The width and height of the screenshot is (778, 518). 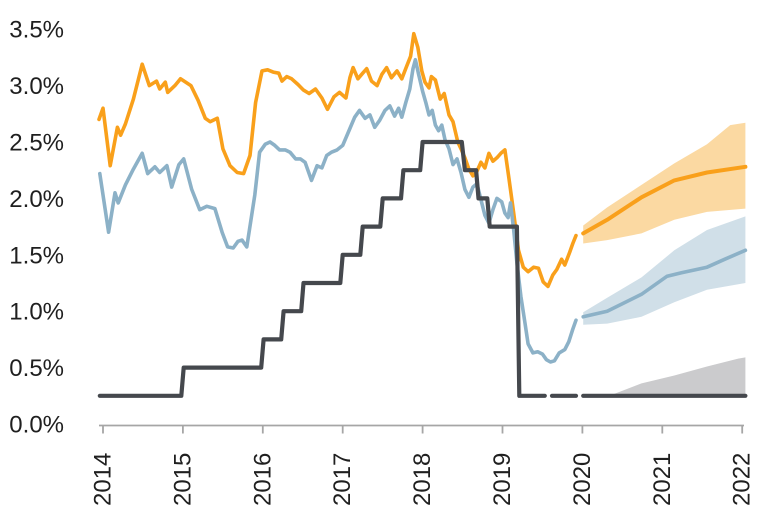 I want to click on x-tick-label-2018: 2018, so click(x=422, y=479).